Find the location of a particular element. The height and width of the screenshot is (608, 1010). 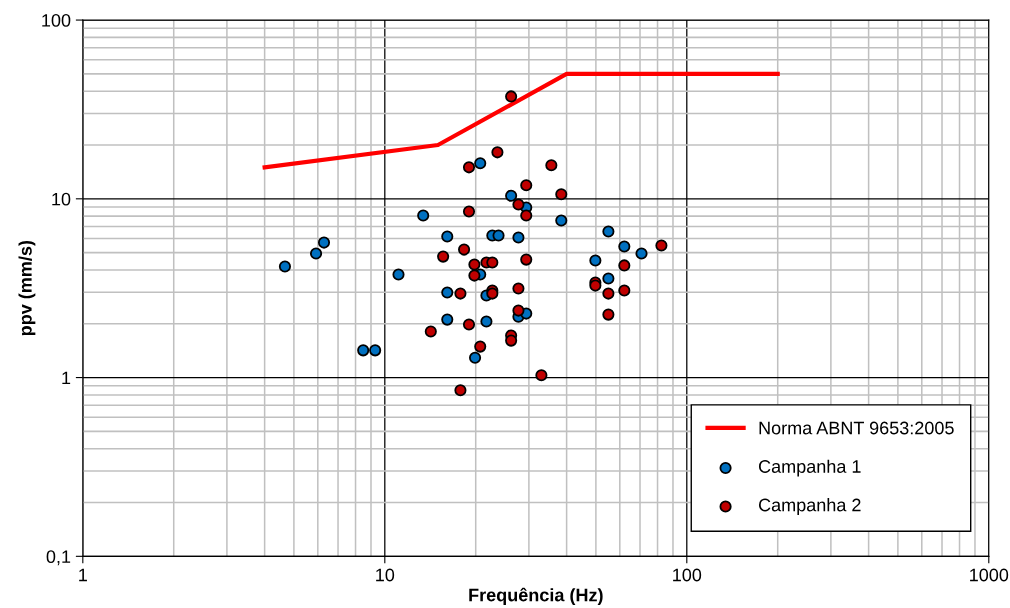

y-tick-label: 100 is located at coordinates (56, 20).